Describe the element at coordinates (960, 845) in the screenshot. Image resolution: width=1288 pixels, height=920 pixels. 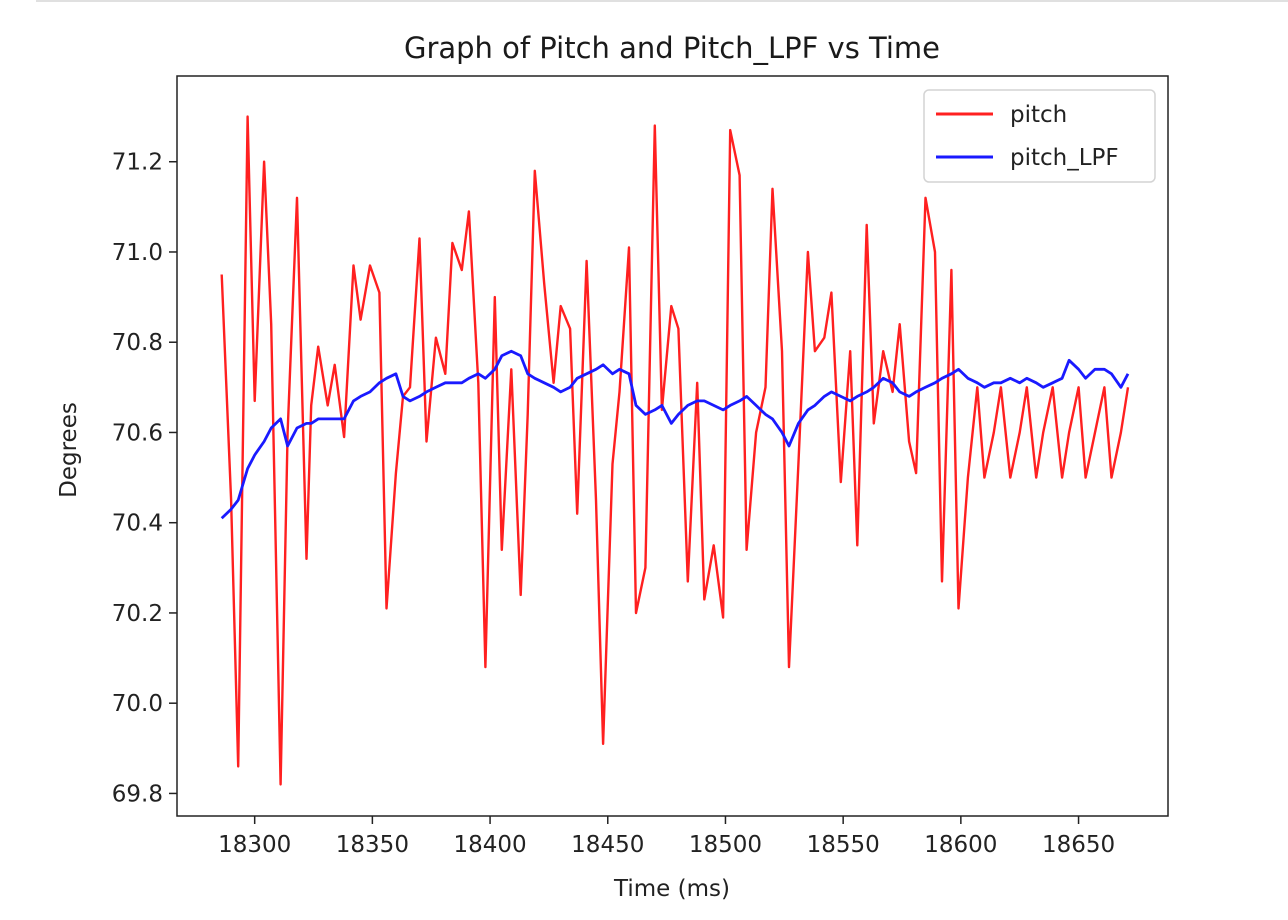
I see `x-tick-label: 18600` at that location.